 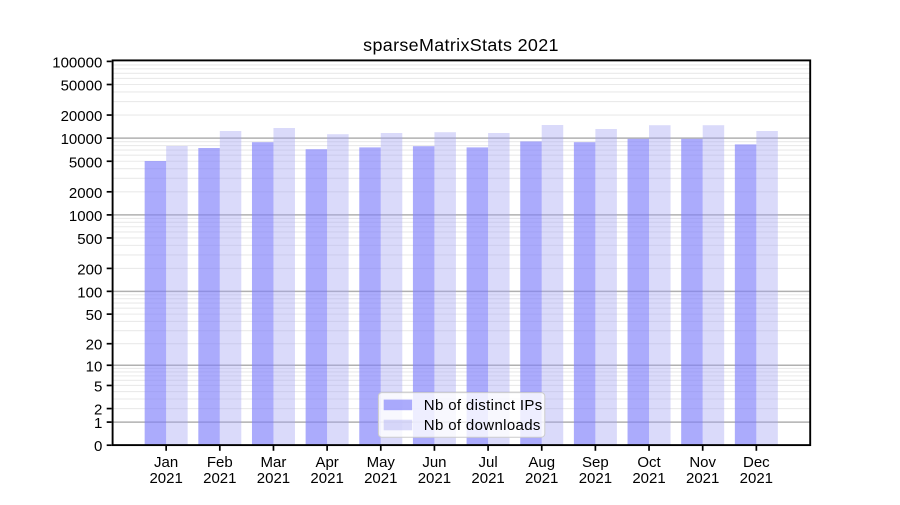 I want to click on svg-text: May, so click(x=381, y=462).